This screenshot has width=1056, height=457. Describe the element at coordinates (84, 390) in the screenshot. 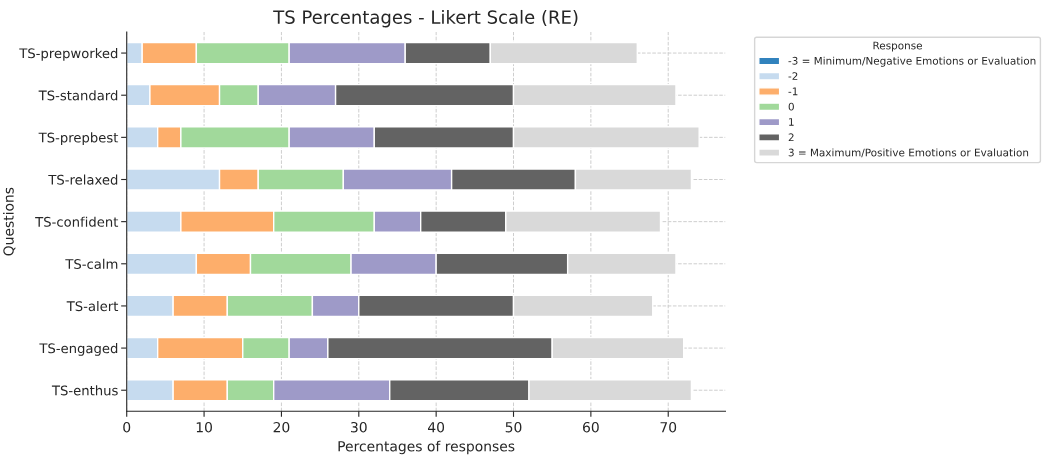

I see `y-tick-label: TS-enthus` at that location.